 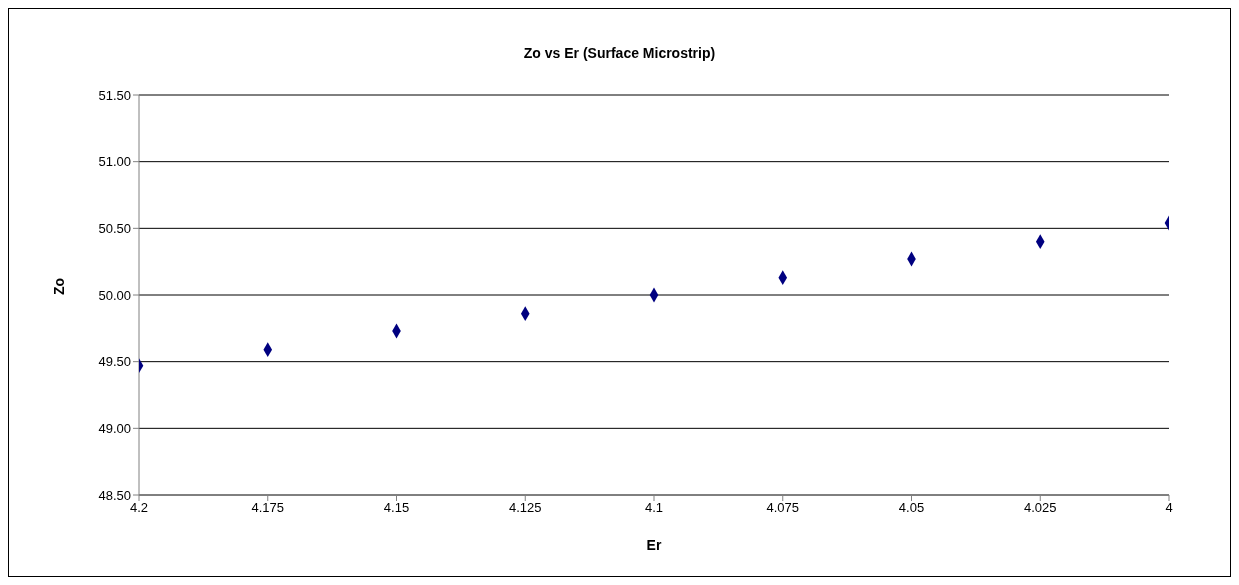 What do you see at coordinates (1169, 508) in the screenshot?
I see `x-tick-label: 4` at bounding box center [1169, 508].